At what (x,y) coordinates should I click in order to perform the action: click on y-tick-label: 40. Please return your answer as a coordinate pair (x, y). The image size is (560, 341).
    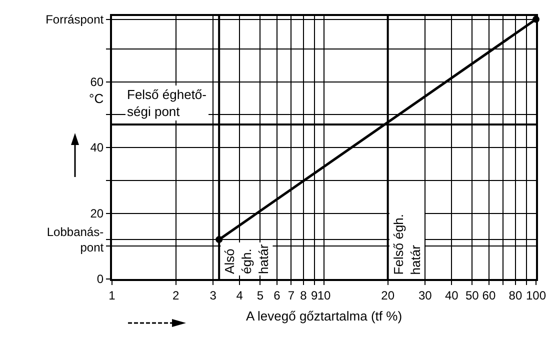
    Looking at the image, I should click on (97, 147).